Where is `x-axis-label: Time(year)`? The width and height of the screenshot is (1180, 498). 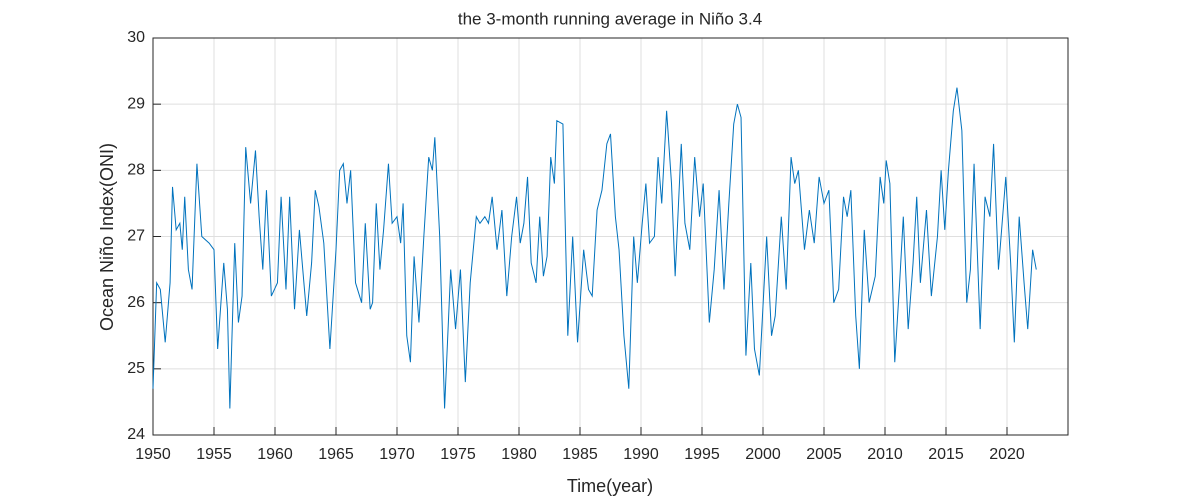 x-axis-label: Time(year) is located at coordinates (610, 486).